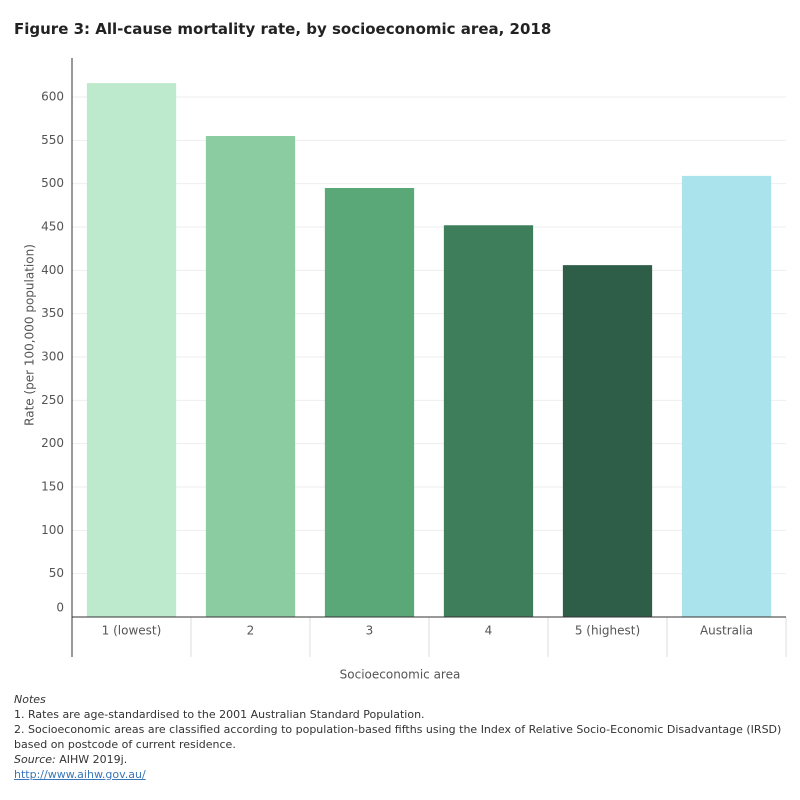 The height and width of the screenshot is (800, 800). Describe the element at coordinates (56, 573) in the screenshot. I see `y-tick-label: 50` at that location.